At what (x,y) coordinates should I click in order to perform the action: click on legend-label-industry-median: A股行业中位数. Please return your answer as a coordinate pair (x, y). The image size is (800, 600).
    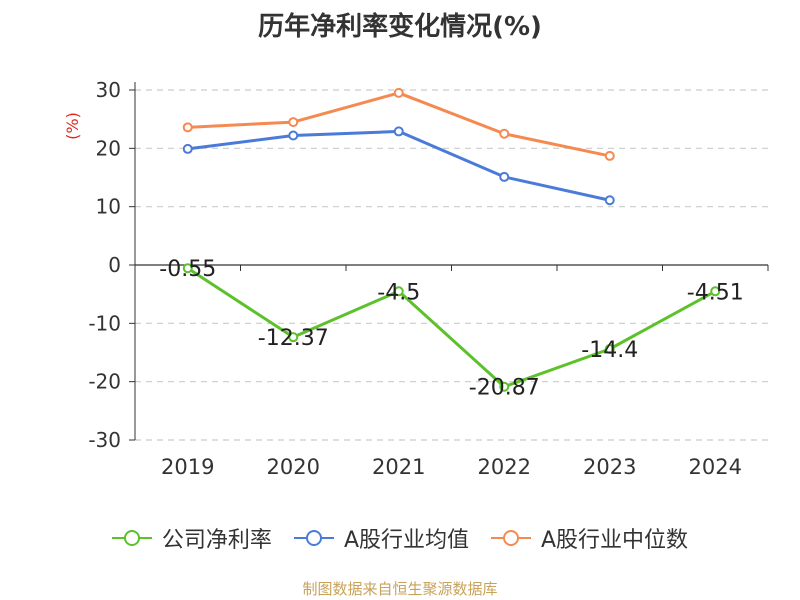
    Looking at the image, I should click on (615, 540).